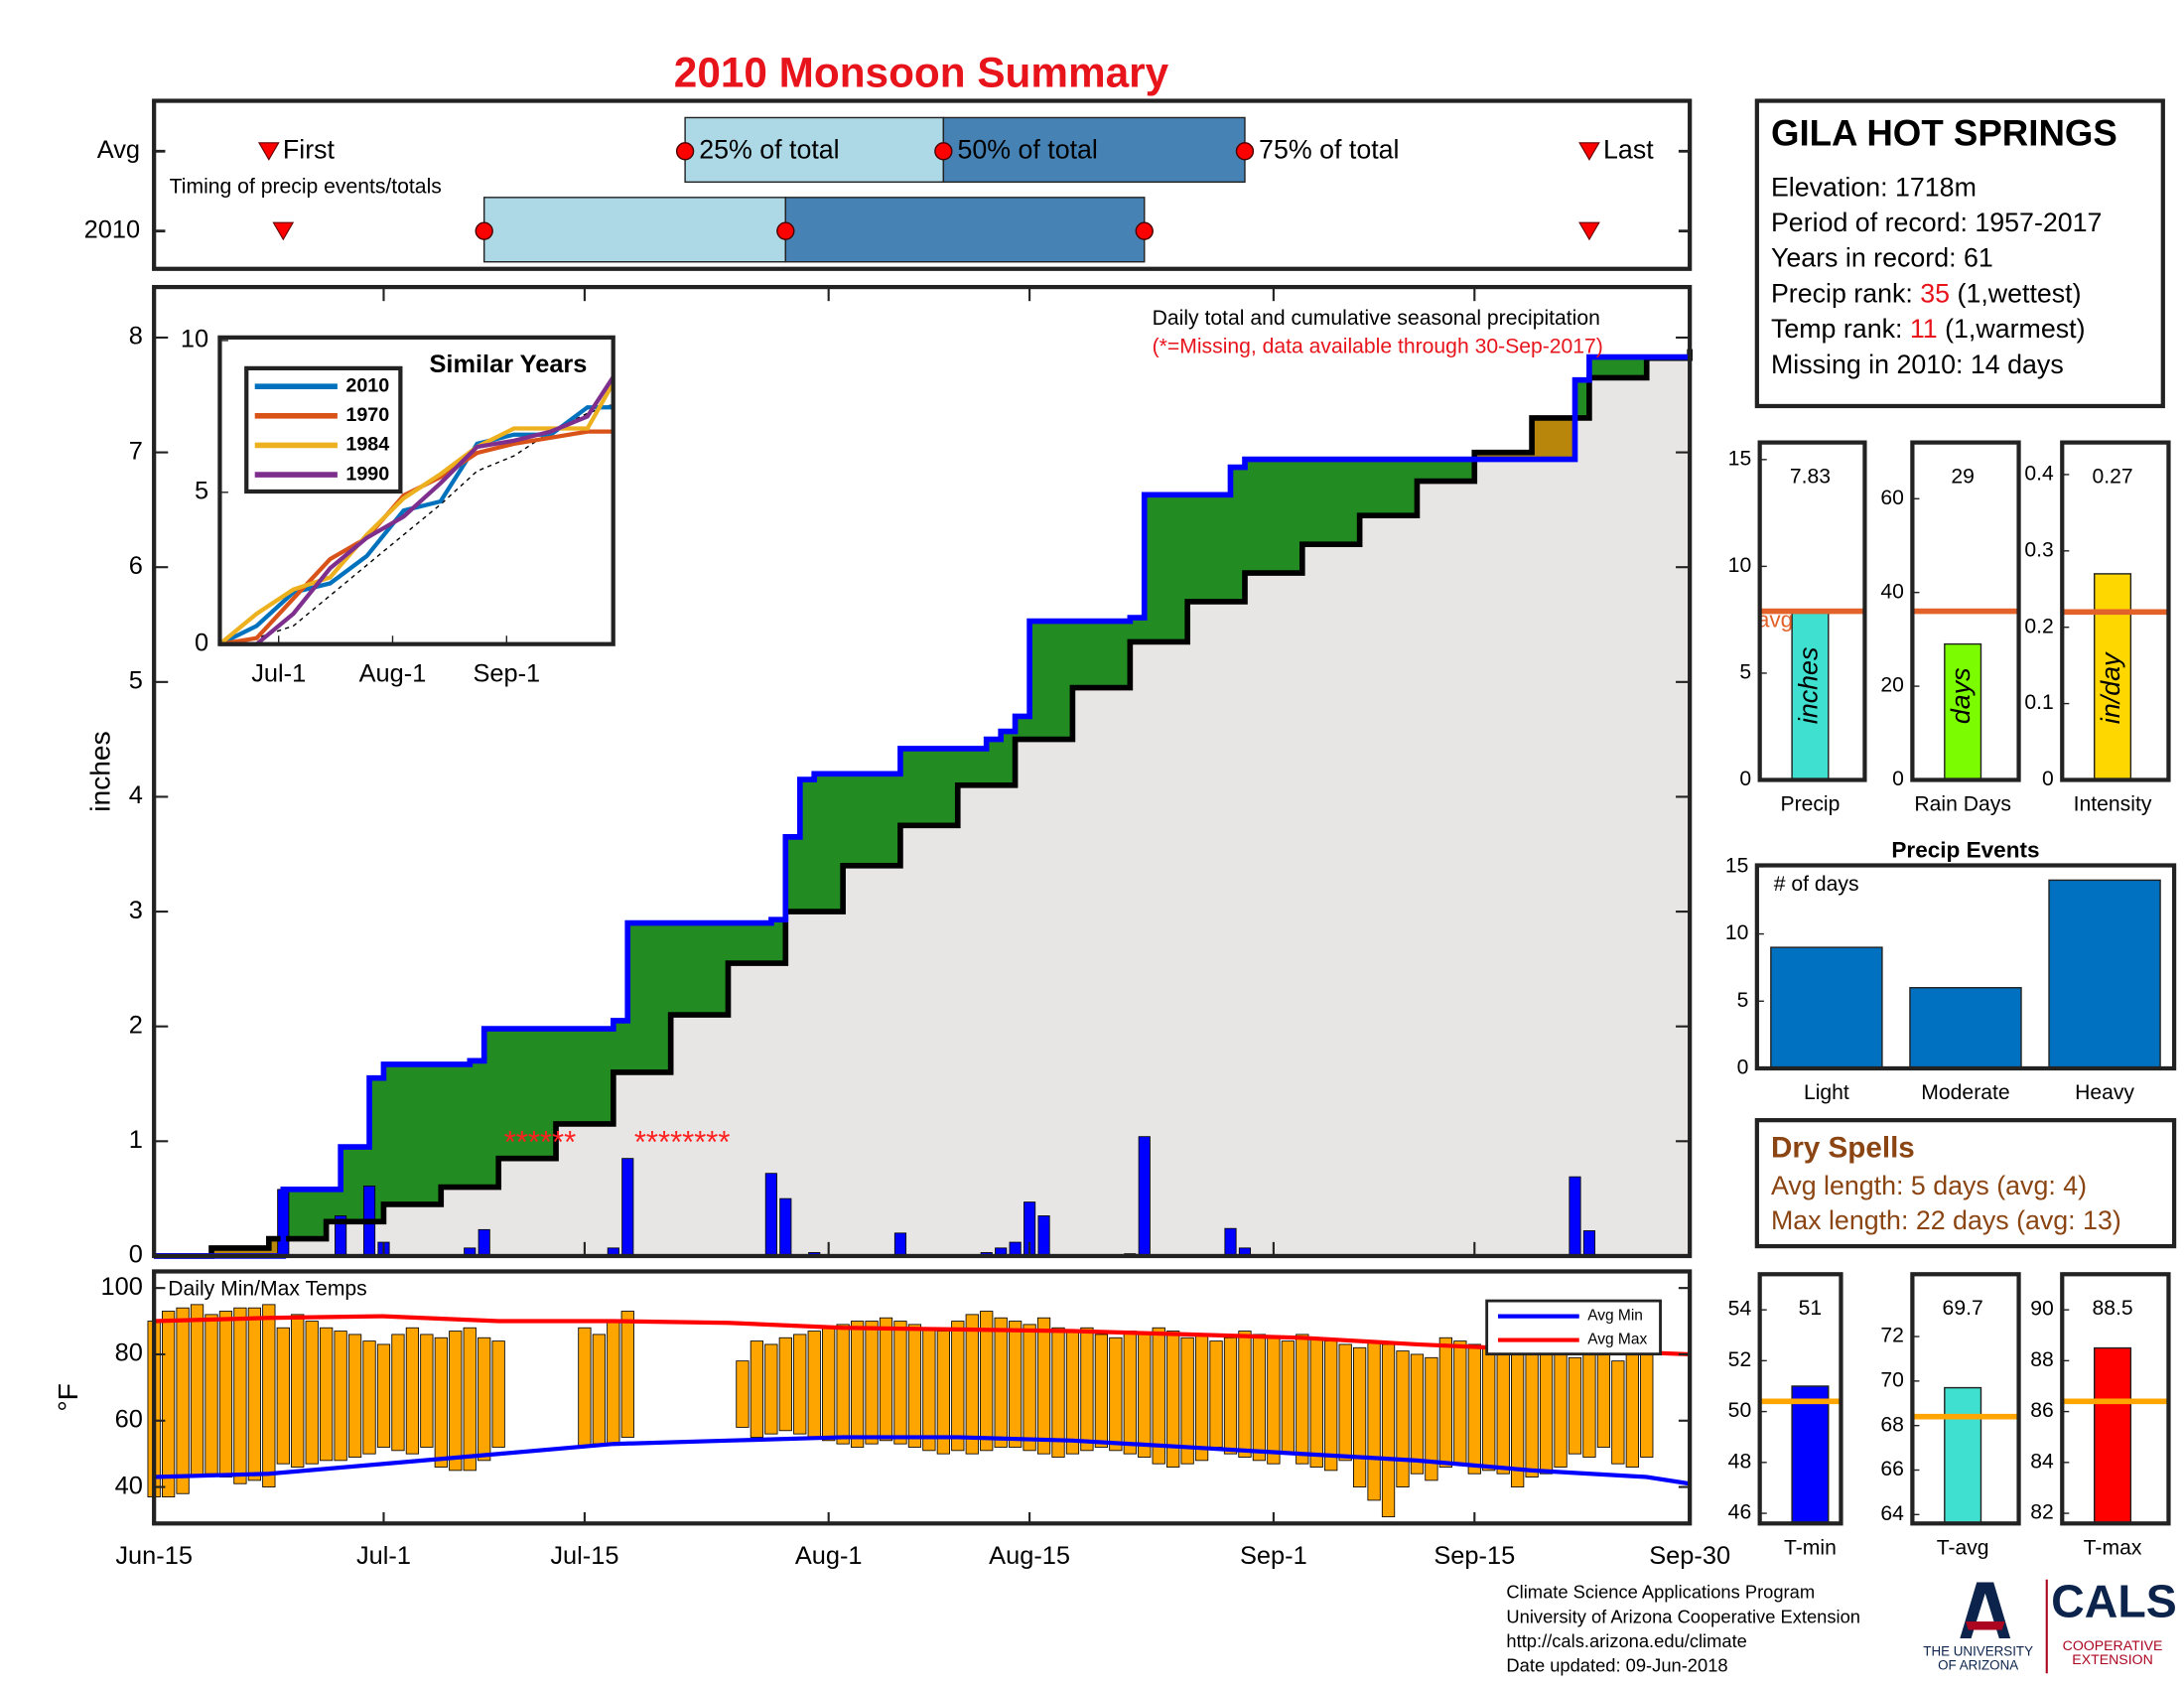 Image resolution: width=2184 pixels, height=1688 pixels. I want to click on total-marker, so click(785, 230).